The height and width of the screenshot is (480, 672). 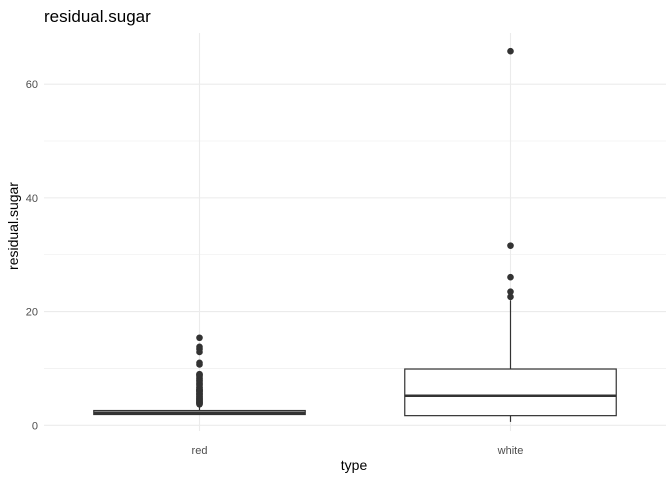 What do you see at coordinates (32, 199) in the screenshot?
I see `y-tick-label: 40` at bounding box center [32, 199].